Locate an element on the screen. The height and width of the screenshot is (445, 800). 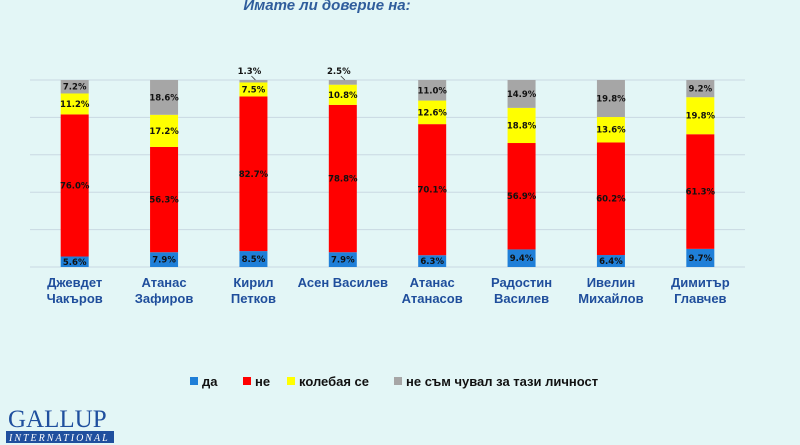
gallup-logo: GALLUP INTERNATIONAL is located at coordinates (60, 425).